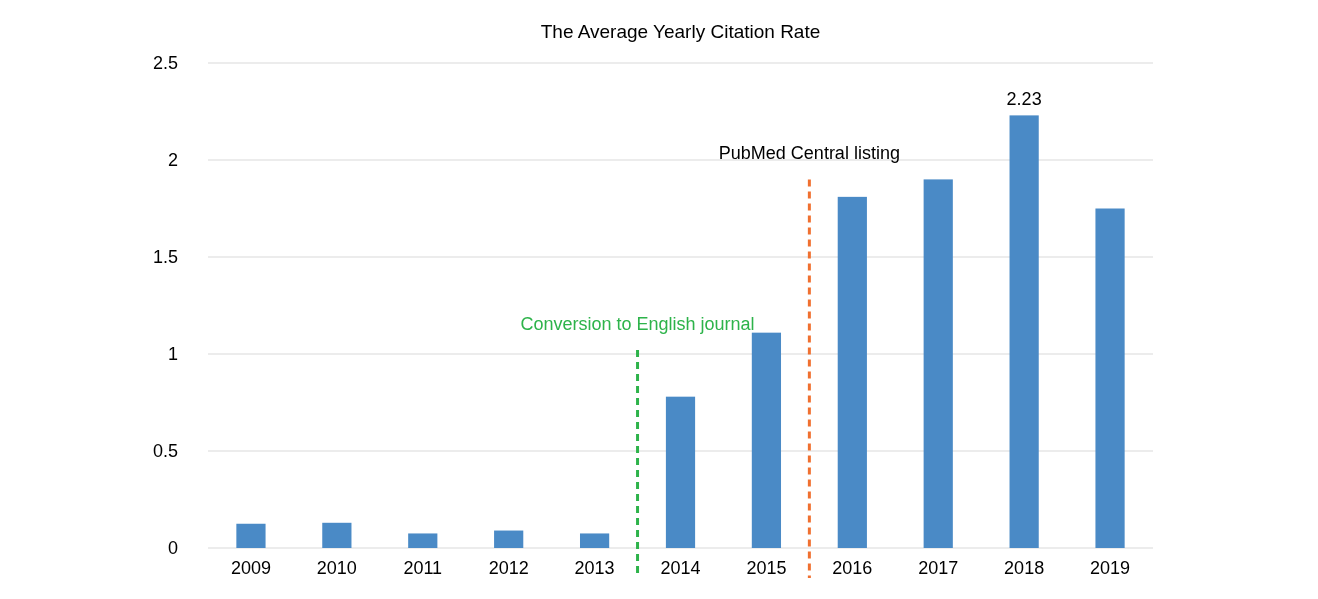 The height and width of the screenshot is (599, 1318). I want to click on x-tick-label: 2019, so click(1110, 568).